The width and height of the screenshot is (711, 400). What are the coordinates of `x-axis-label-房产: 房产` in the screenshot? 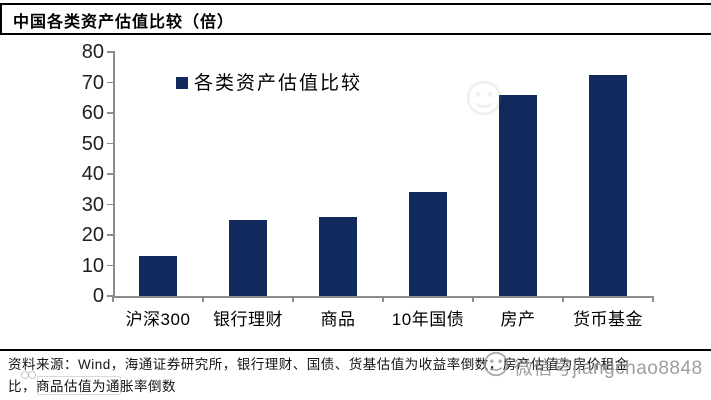 It's located at (518, 319).